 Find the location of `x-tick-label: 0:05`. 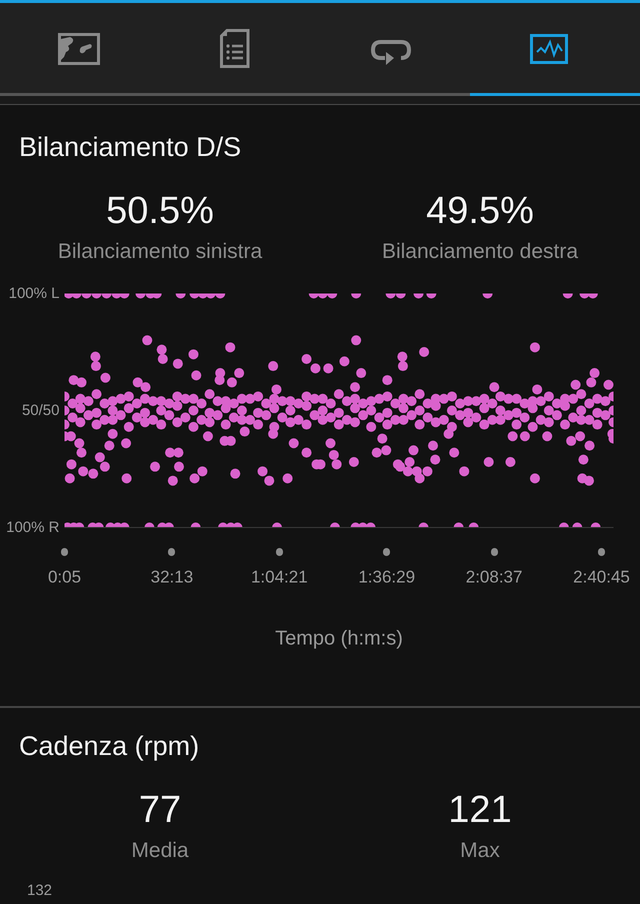

x-tick-label: 0:05 is located at coordinates (65, 577).